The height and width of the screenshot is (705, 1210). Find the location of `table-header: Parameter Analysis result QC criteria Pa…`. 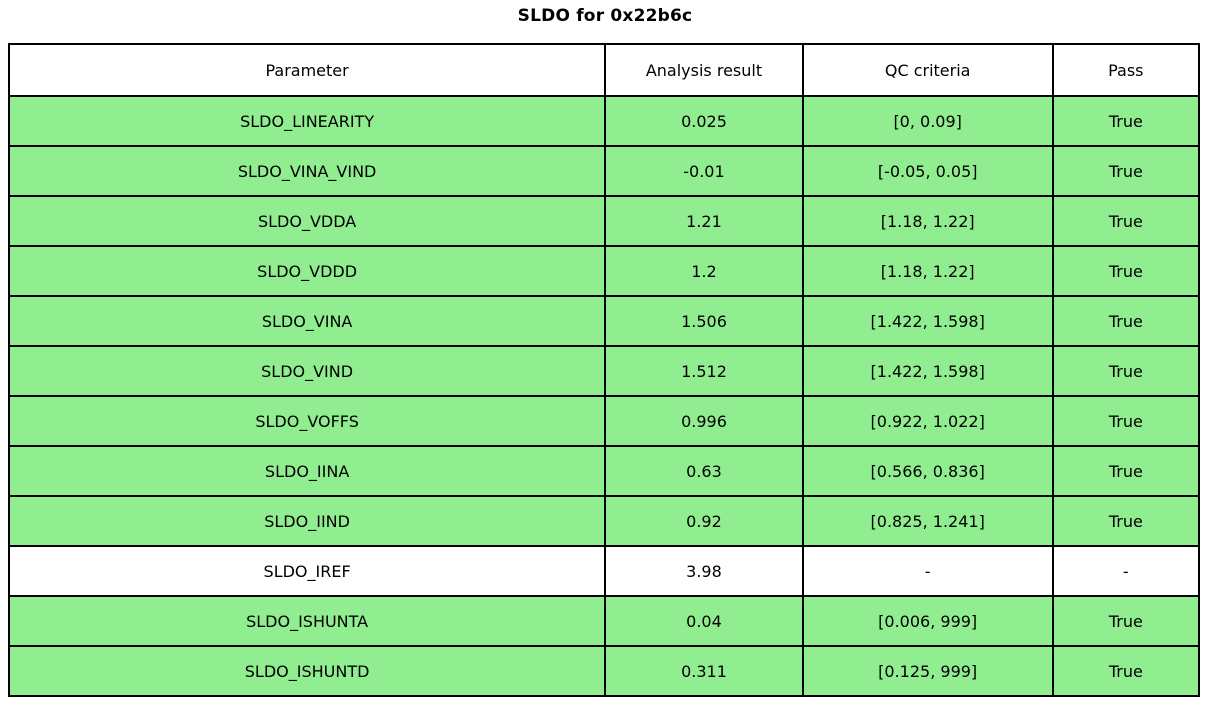

table-header: Parameter Analysis result QC criteria Pa… is located at coordinates (604, 70).